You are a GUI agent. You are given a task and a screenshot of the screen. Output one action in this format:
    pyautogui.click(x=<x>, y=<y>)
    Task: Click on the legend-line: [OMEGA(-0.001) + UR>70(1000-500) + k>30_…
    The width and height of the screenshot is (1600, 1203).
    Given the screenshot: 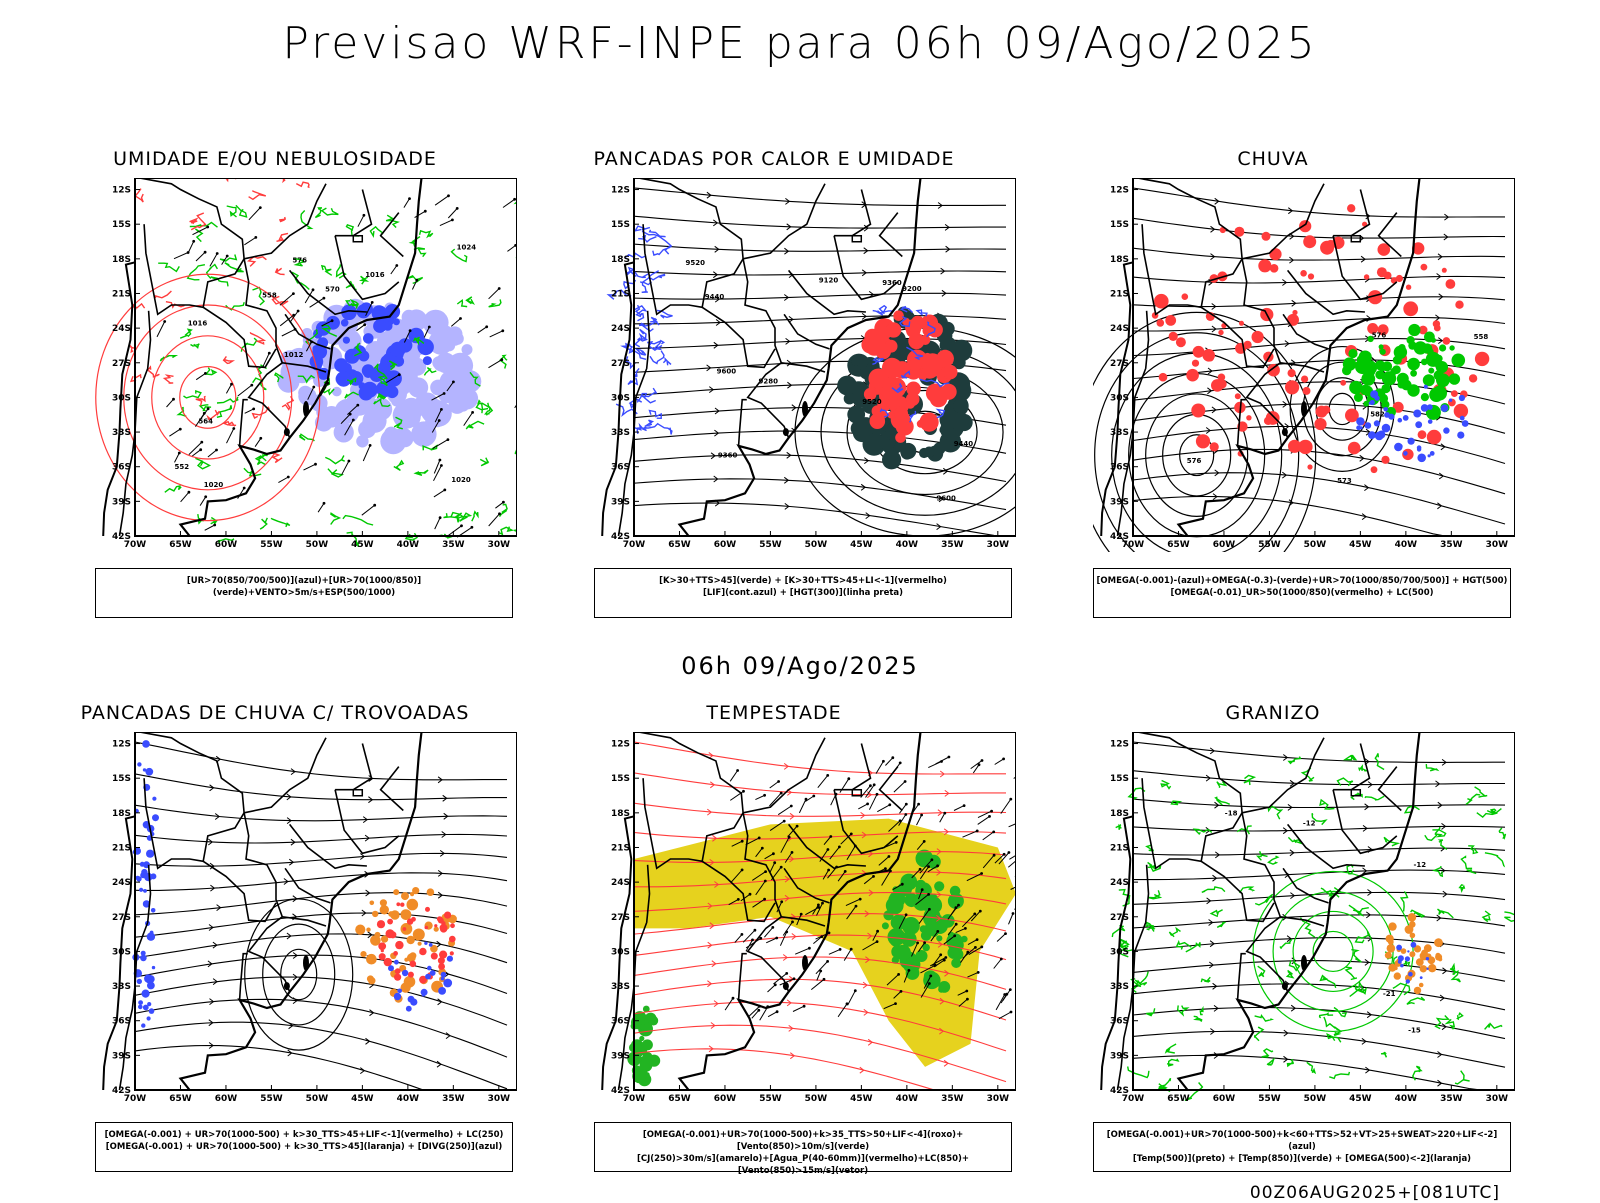 What is the action you would take?
    pyautogui.click(x=304, y=1135)
    